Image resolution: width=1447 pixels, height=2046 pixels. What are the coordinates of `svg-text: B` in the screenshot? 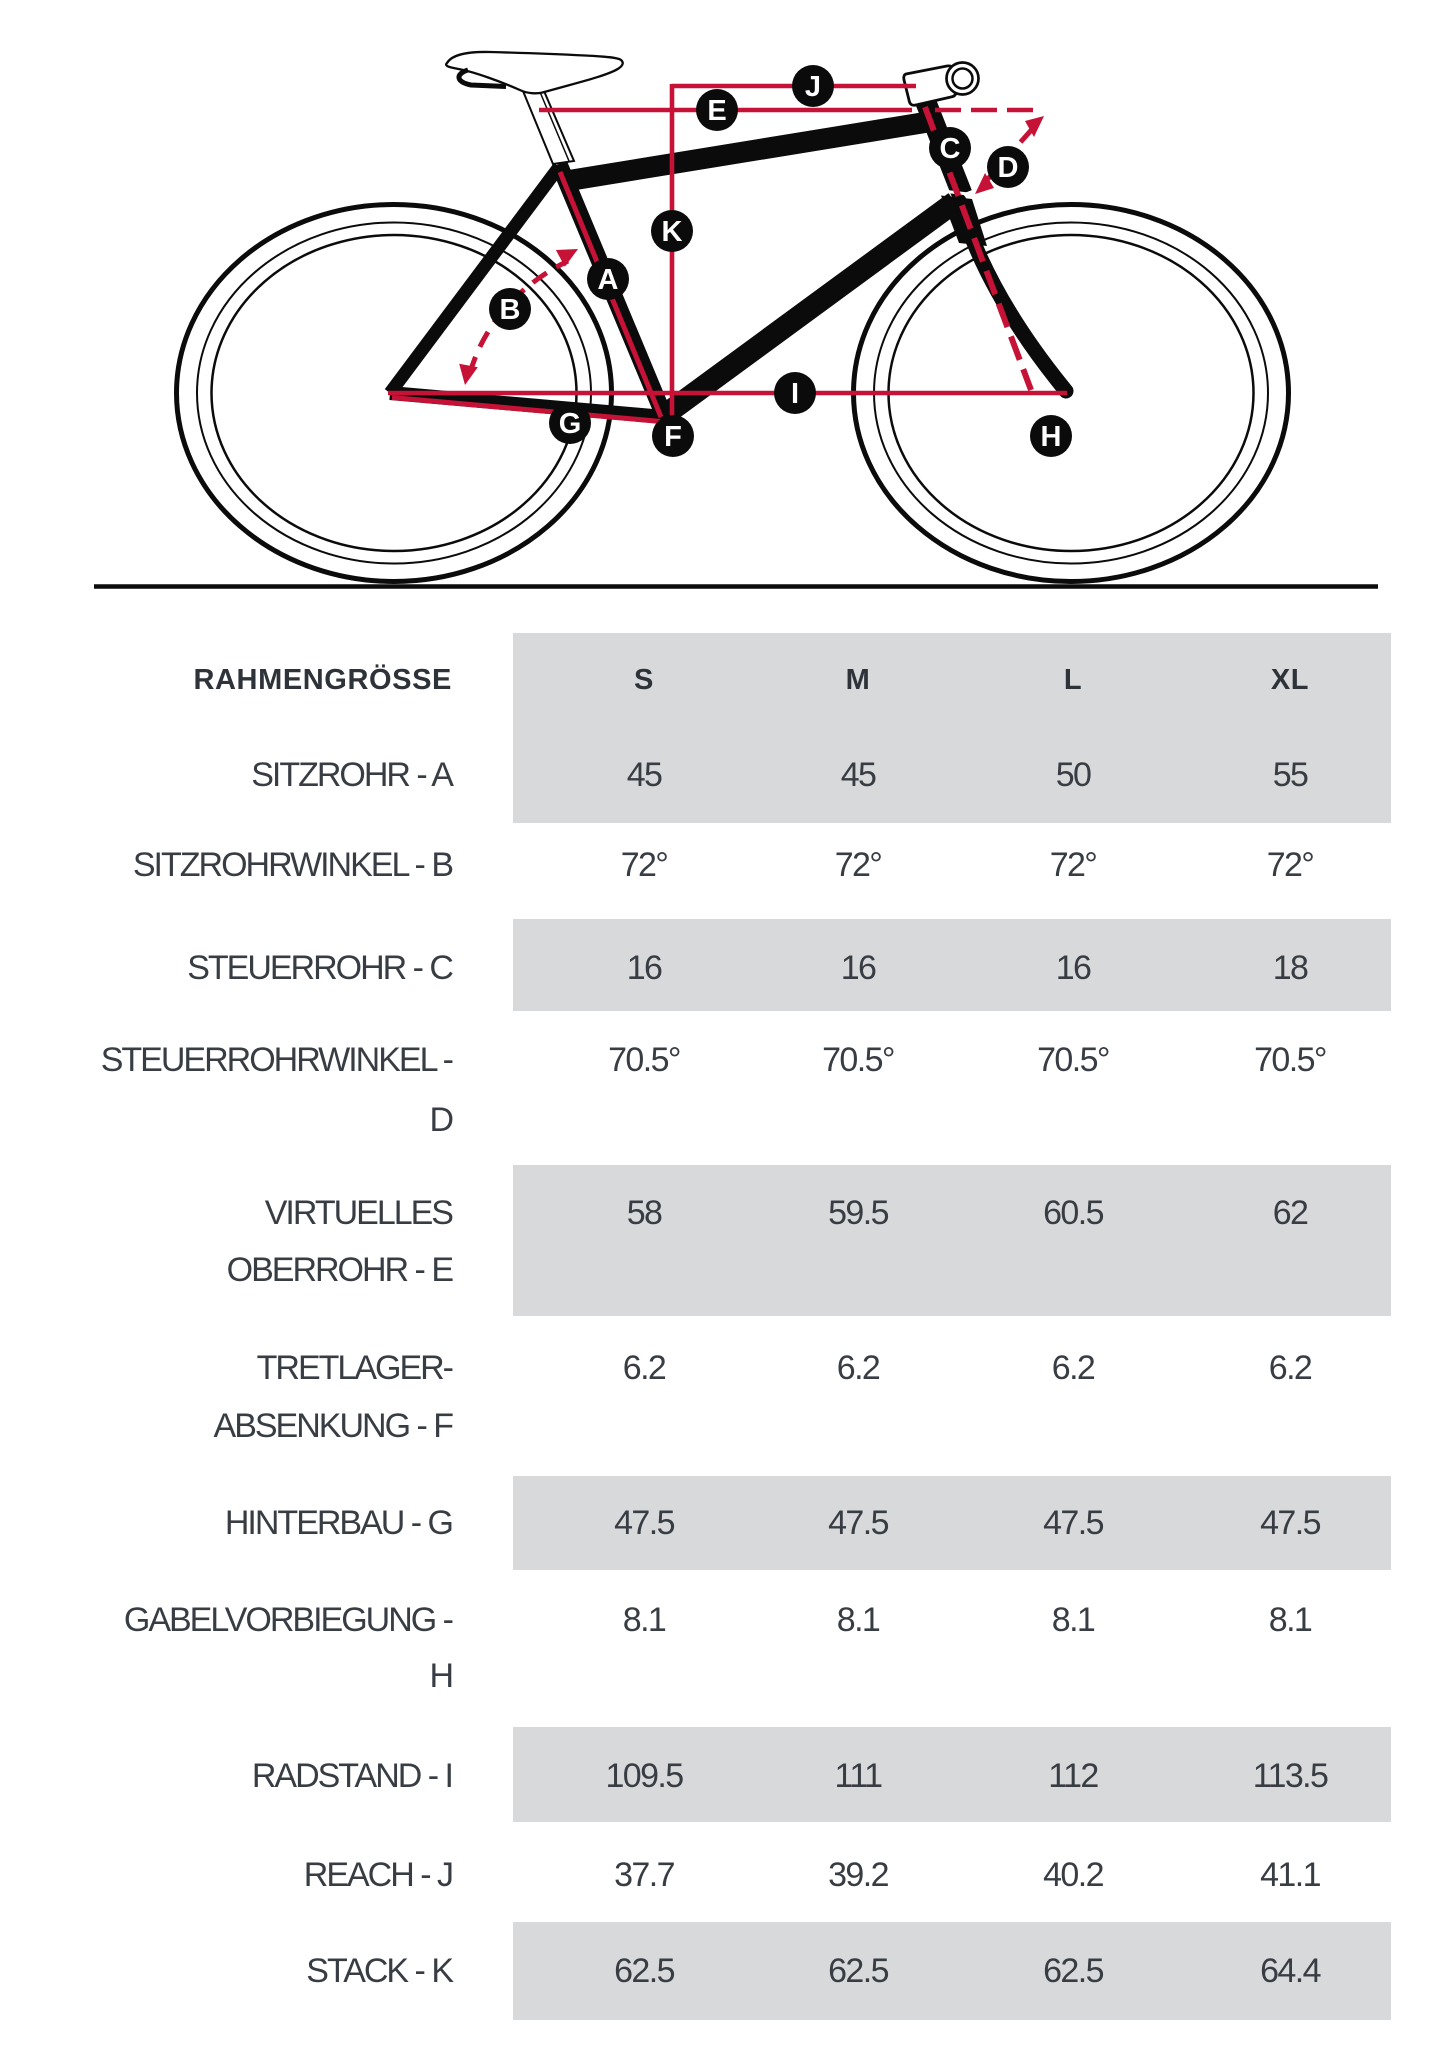 It's located at (510, 310).